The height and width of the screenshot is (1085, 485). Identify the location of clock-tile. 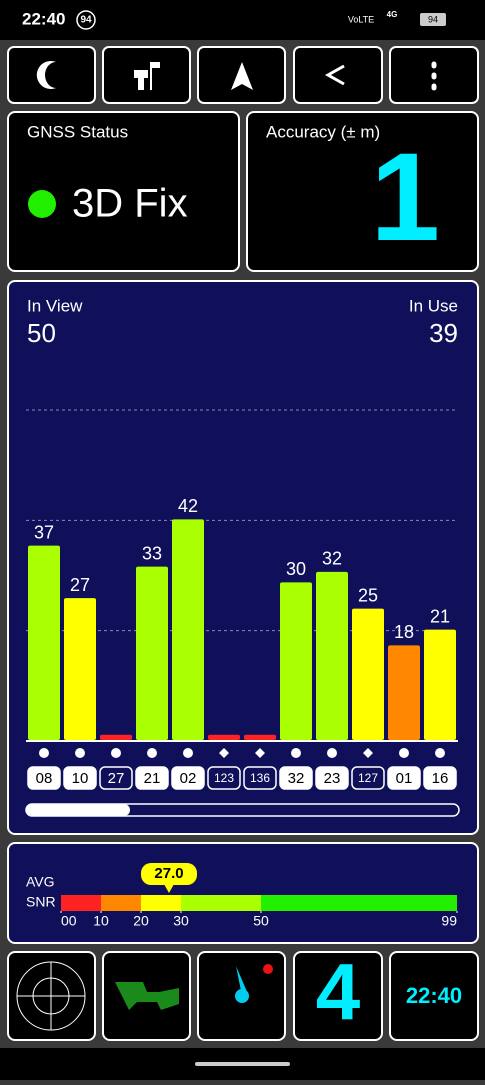
(434, 996).